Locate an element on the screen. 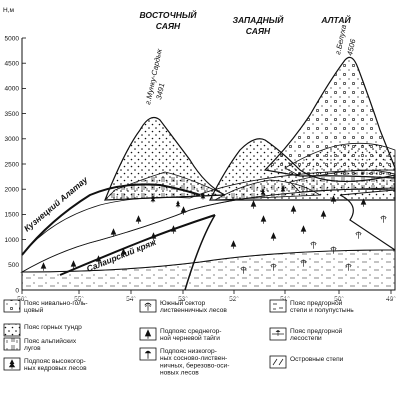 The image size is (400, 402). legend-label: новых лесов is located at coordinates (179, 373).